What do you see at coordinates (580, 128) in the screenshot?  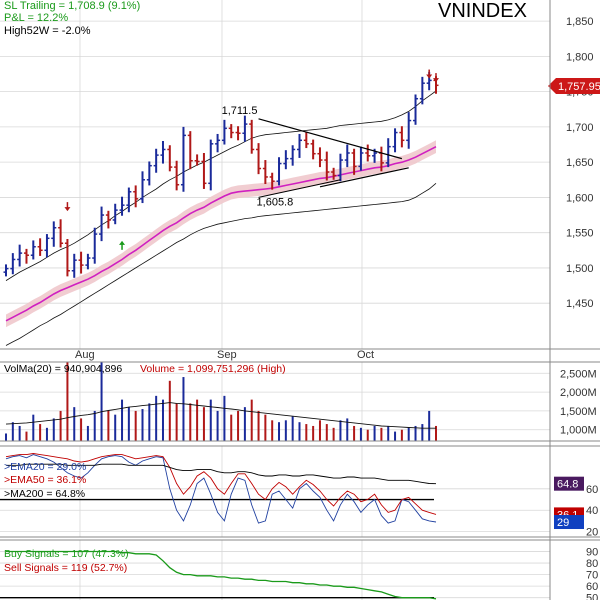 I see `price-tick-label: 1,700` at bounding box center [580, 128].